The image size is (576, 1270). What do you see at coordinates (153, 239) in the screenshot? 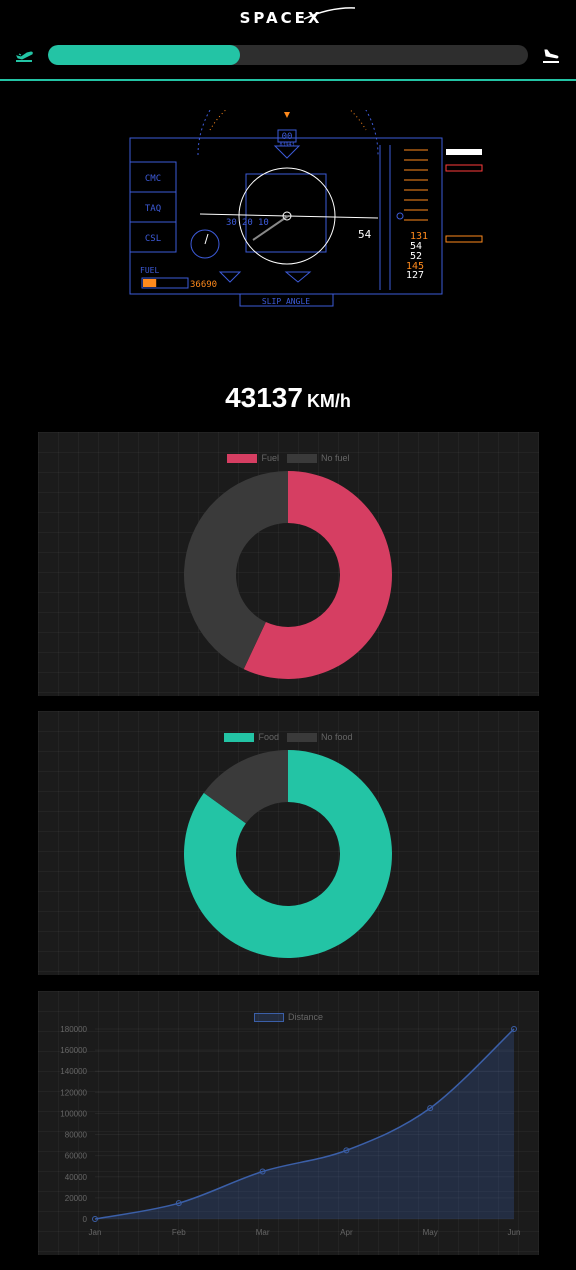
I see `csl-button: CSL` at bounding box center [153, 239].